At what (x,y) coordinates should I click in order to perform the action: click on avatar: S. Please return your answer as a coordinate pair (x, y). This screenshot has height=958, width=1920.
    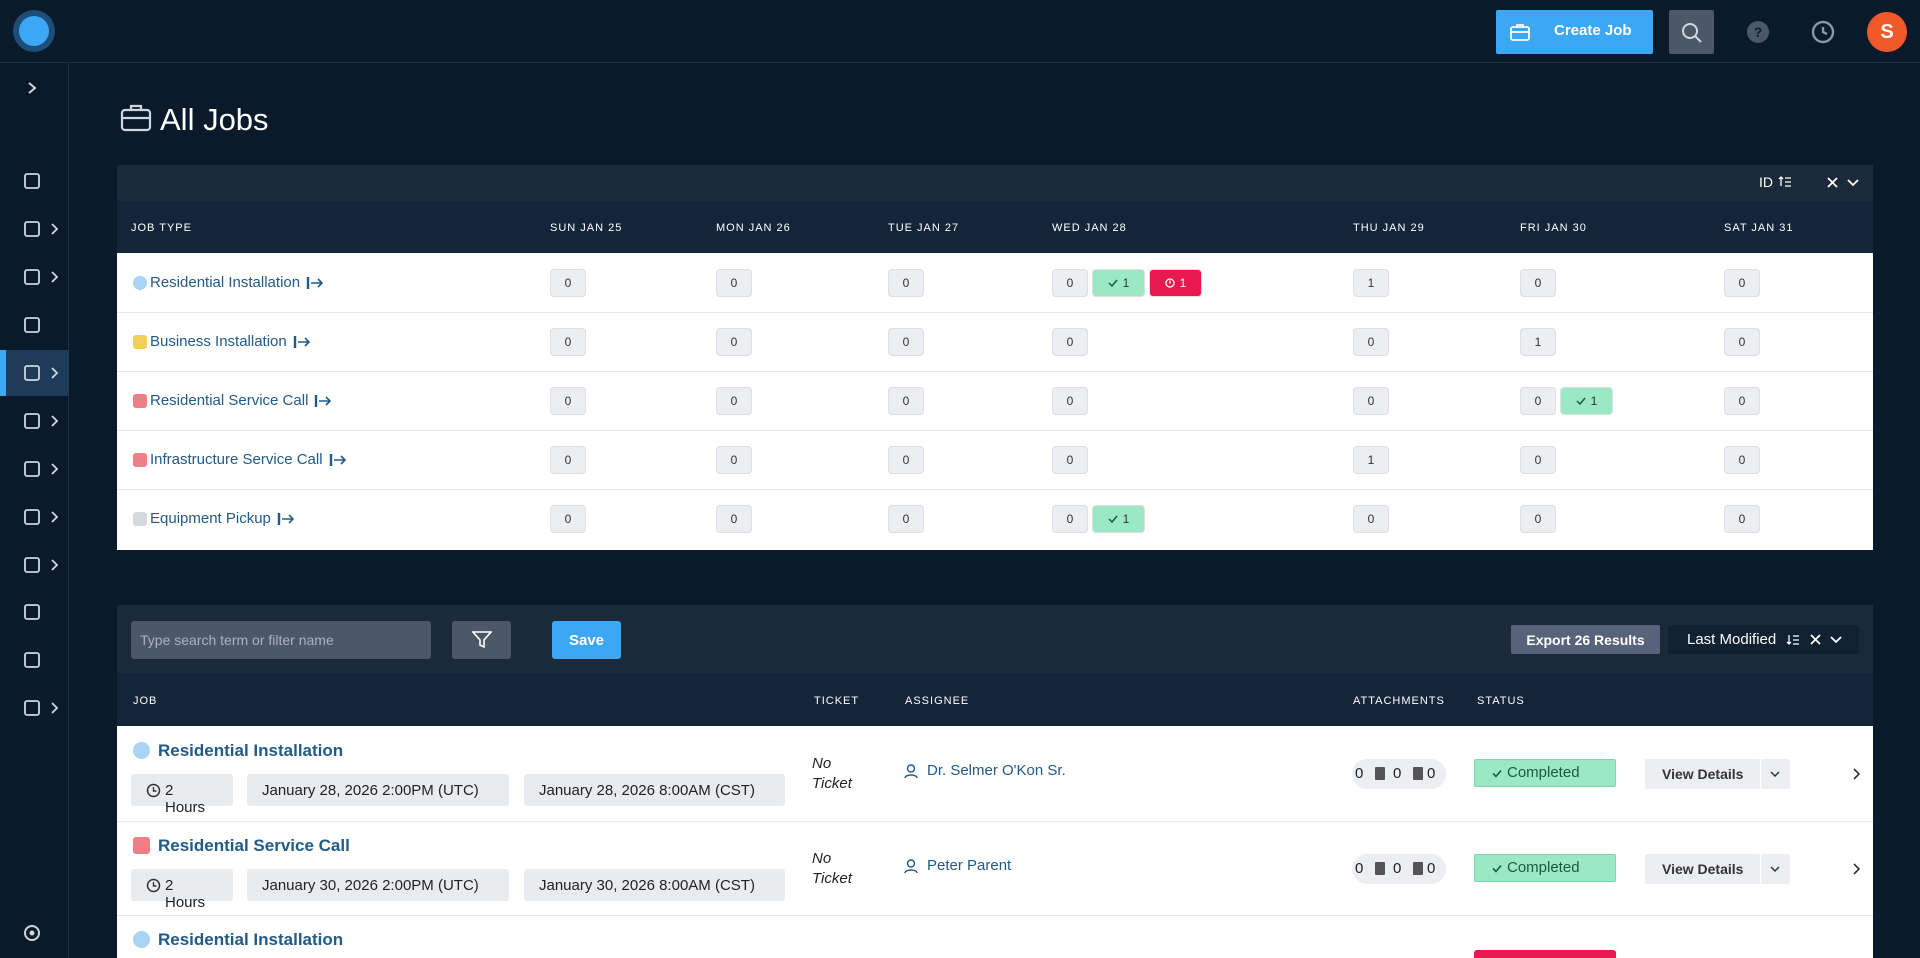
    Looking at the image, I should click on (1887, 32).